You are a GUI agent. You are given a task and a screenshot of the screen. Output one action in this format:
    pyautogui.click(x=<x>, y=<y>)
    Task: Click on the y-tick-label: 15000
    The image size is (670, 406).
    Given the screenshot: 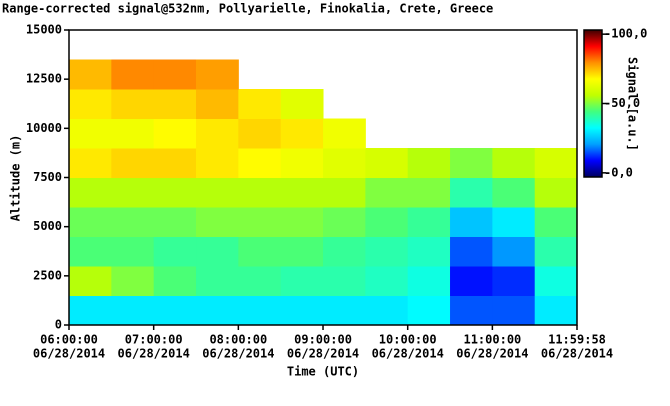 What is the action you would take?
    pyautogui.click(x=44, y=30)
    